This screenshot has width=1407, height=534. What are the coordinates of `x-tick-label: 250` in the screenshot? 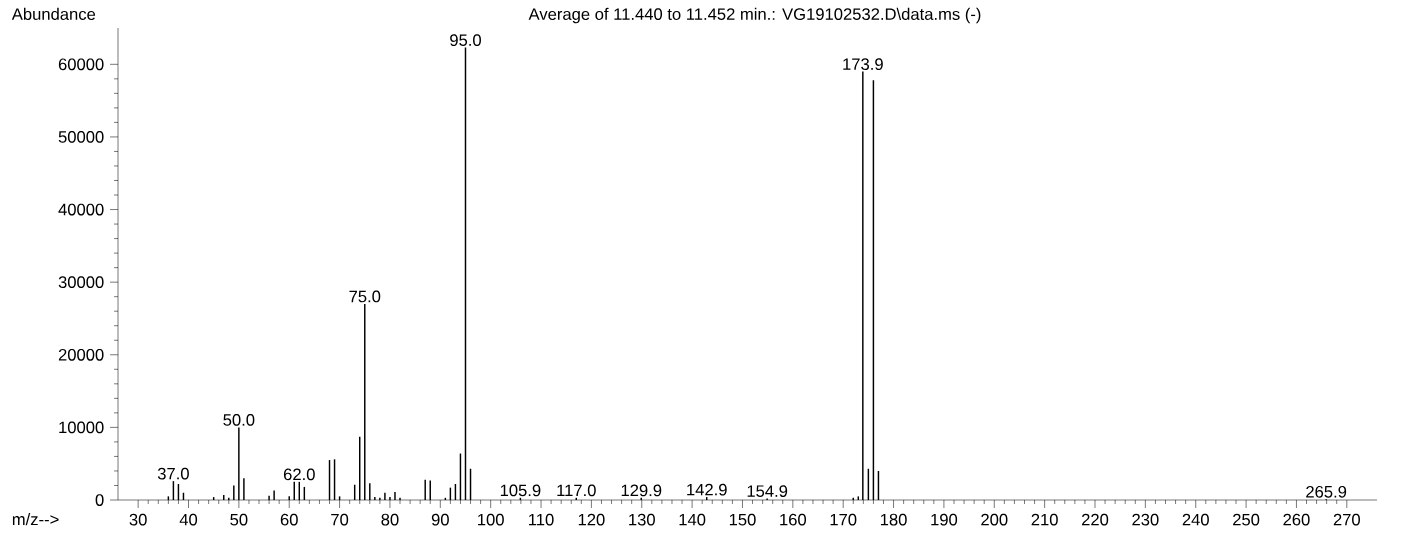 It's located at (1246, 519).